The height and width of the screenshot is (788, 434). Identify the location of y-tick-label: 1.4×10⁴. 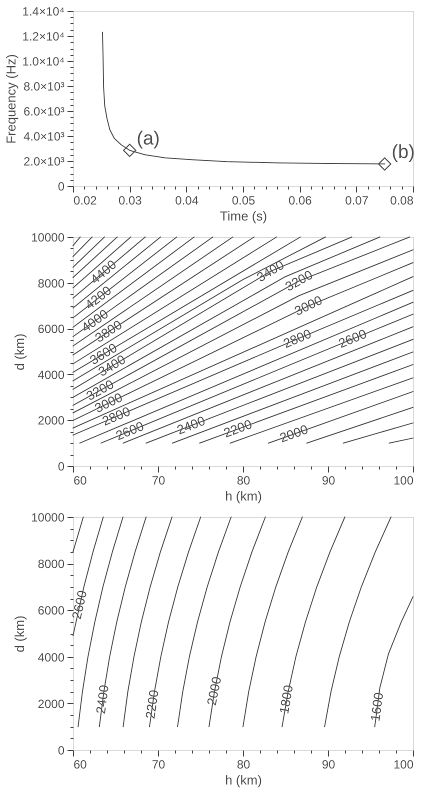
(43, 11).